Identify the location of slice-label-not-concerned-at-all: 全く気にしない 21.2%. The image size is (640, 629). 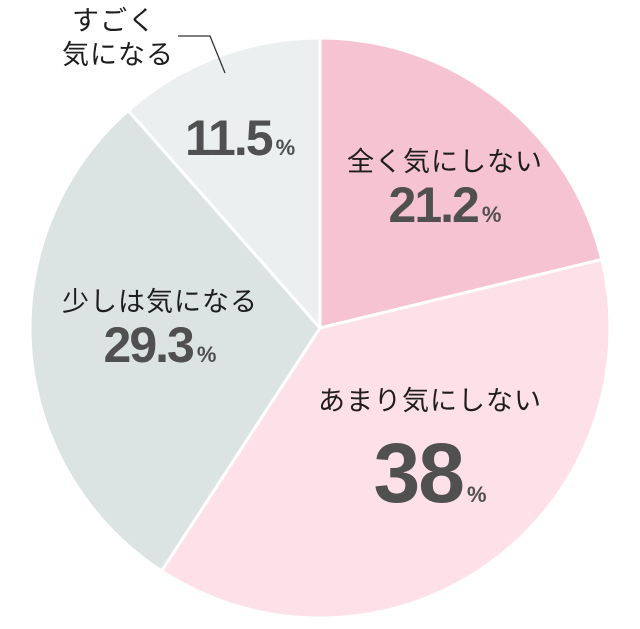
(445, 188).